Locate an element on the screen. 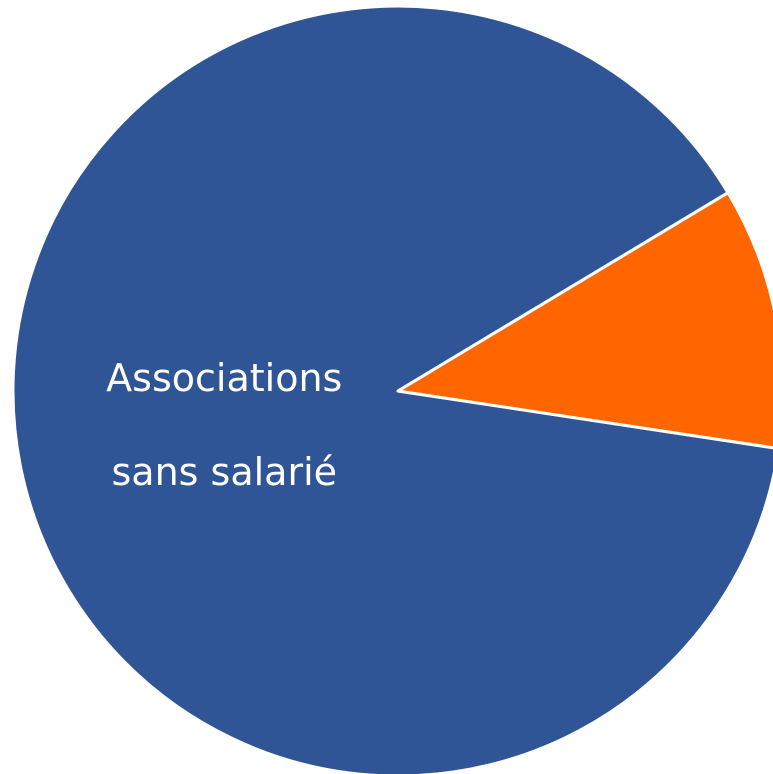  slice-label: Associations sans salarié is located at coordinates (224, 425).